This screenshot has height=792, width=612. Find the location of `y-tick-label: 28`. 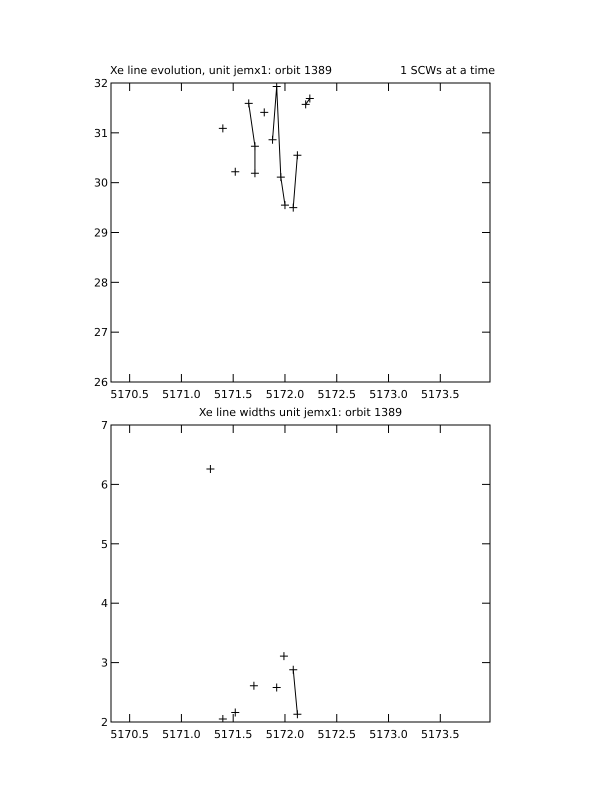

y-tick-label: 28 is located at coordinates (101, 283).